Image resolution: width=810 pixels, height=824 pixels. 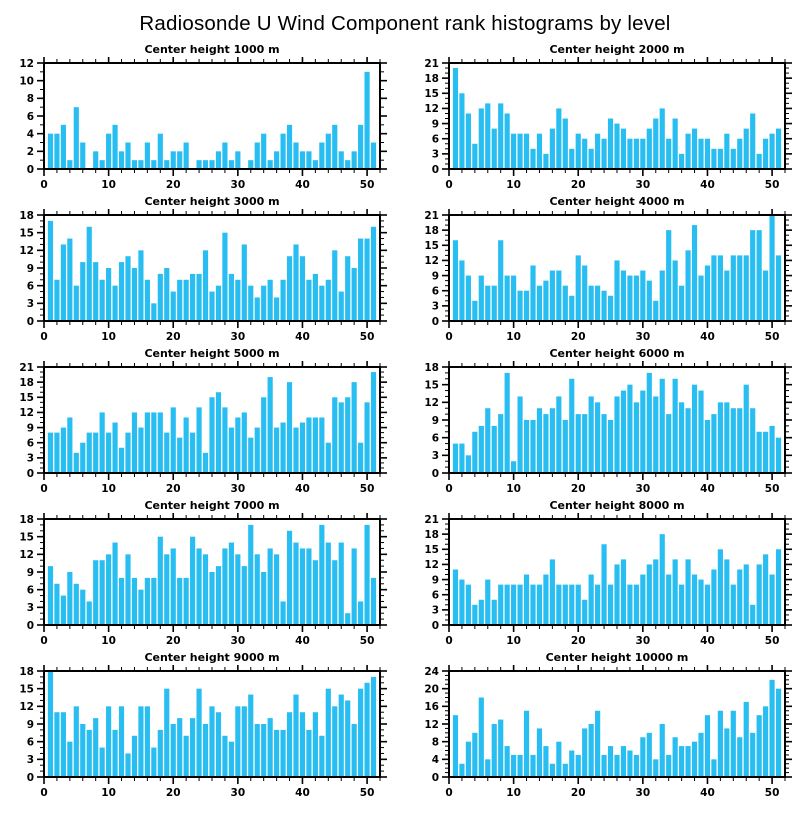 I want to click on subplot-title: Center height 1000 m, so click(x=212, y=49).